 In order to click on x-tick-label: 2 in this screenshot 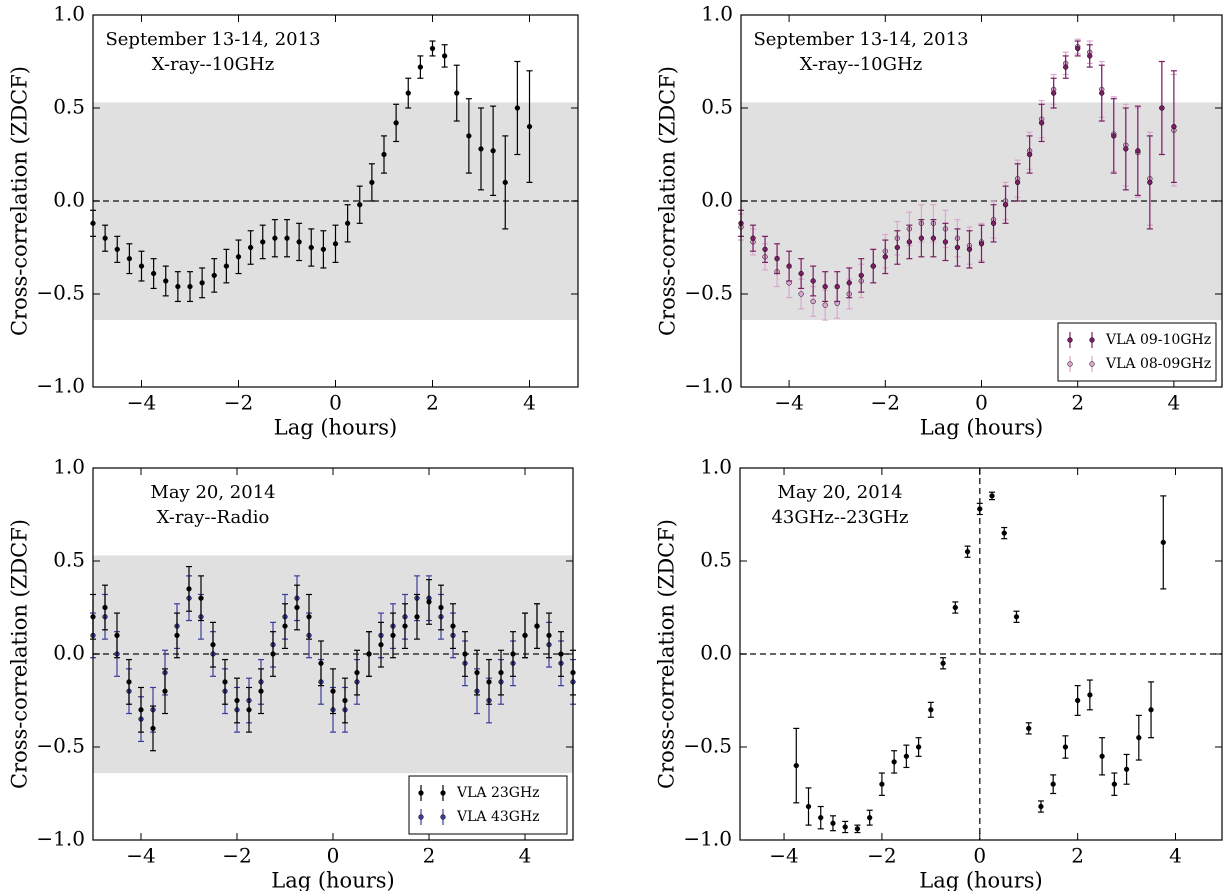, I will do `click(429, 856)`.